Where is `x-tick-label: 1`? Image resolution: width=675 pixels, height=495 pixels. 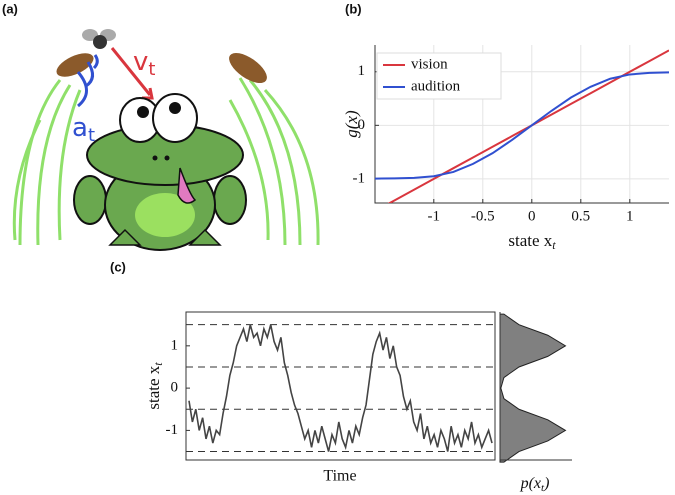
x-tick-label: 1 is located at coordinates (630, 216).